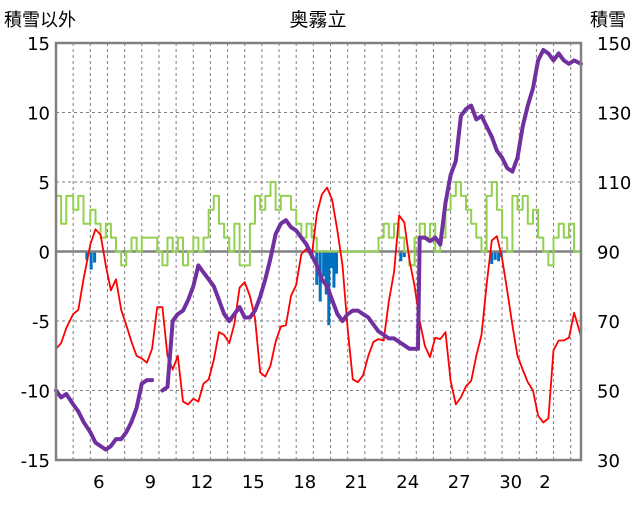 This screenshot has width=636, height=505. What do you see at coordinates (98, 482) in the screenshot?
I see `x-tick-label: 6` at bounding box center [98, 482].